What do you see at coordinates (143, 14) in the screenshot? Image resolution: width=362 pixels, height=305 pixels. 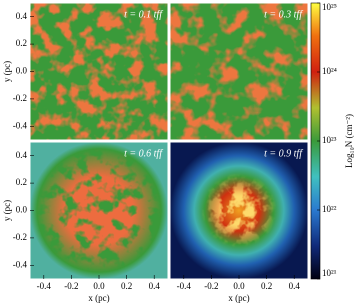 I see `panel-annotation: t = 0.1 tff` at bounding box center [143, 14].